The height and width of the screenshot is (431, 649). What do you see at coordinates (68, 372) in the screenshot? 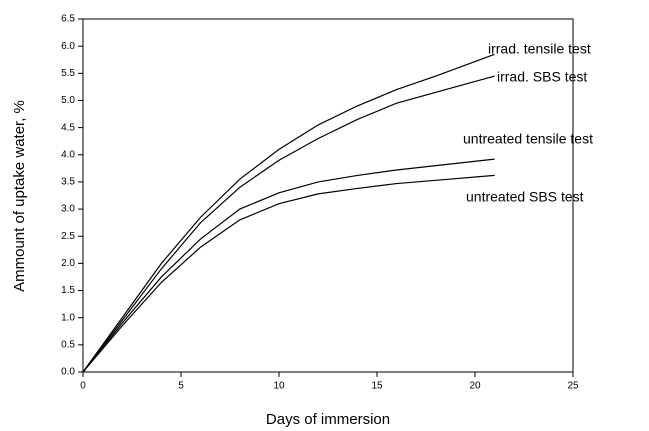
I see `y-tick-label: 0.0` at bounding box center [68, 372].